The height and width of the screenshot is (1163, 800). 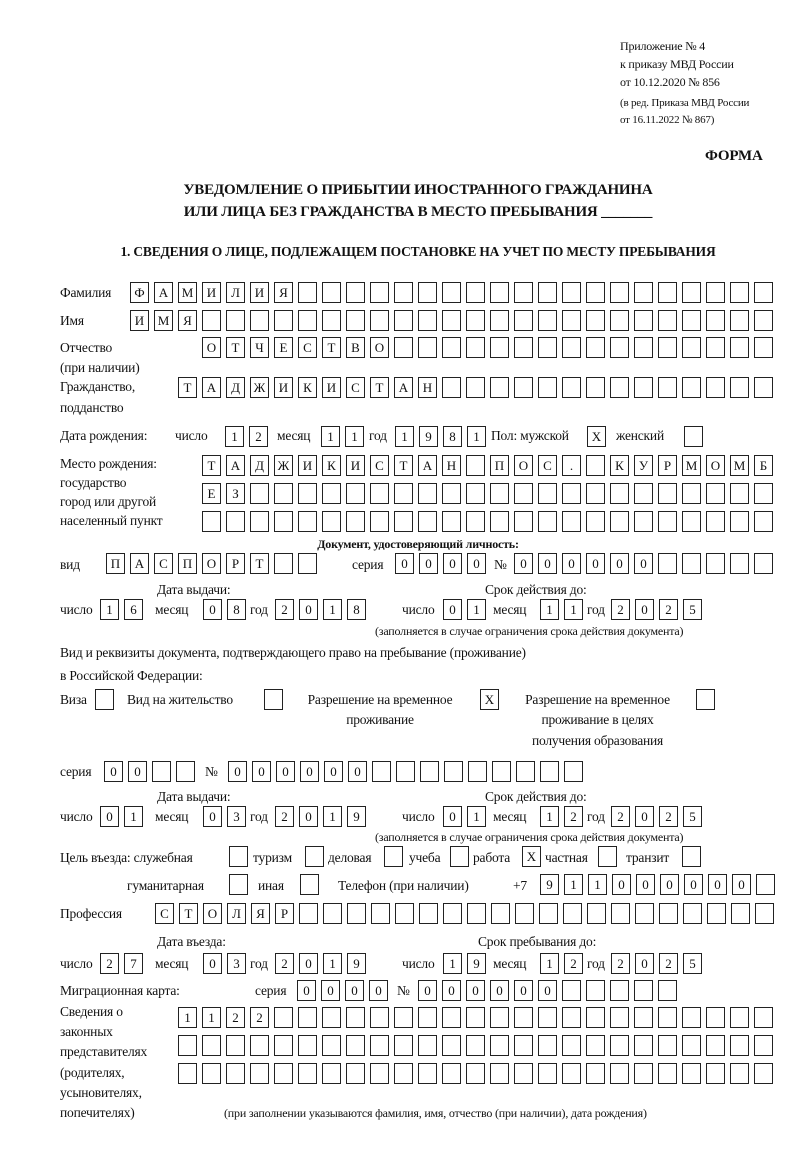 What do you see at coordinates (403, 465) in the screenshot?
I see `char-box: Т` at bounding box center [403, 465].